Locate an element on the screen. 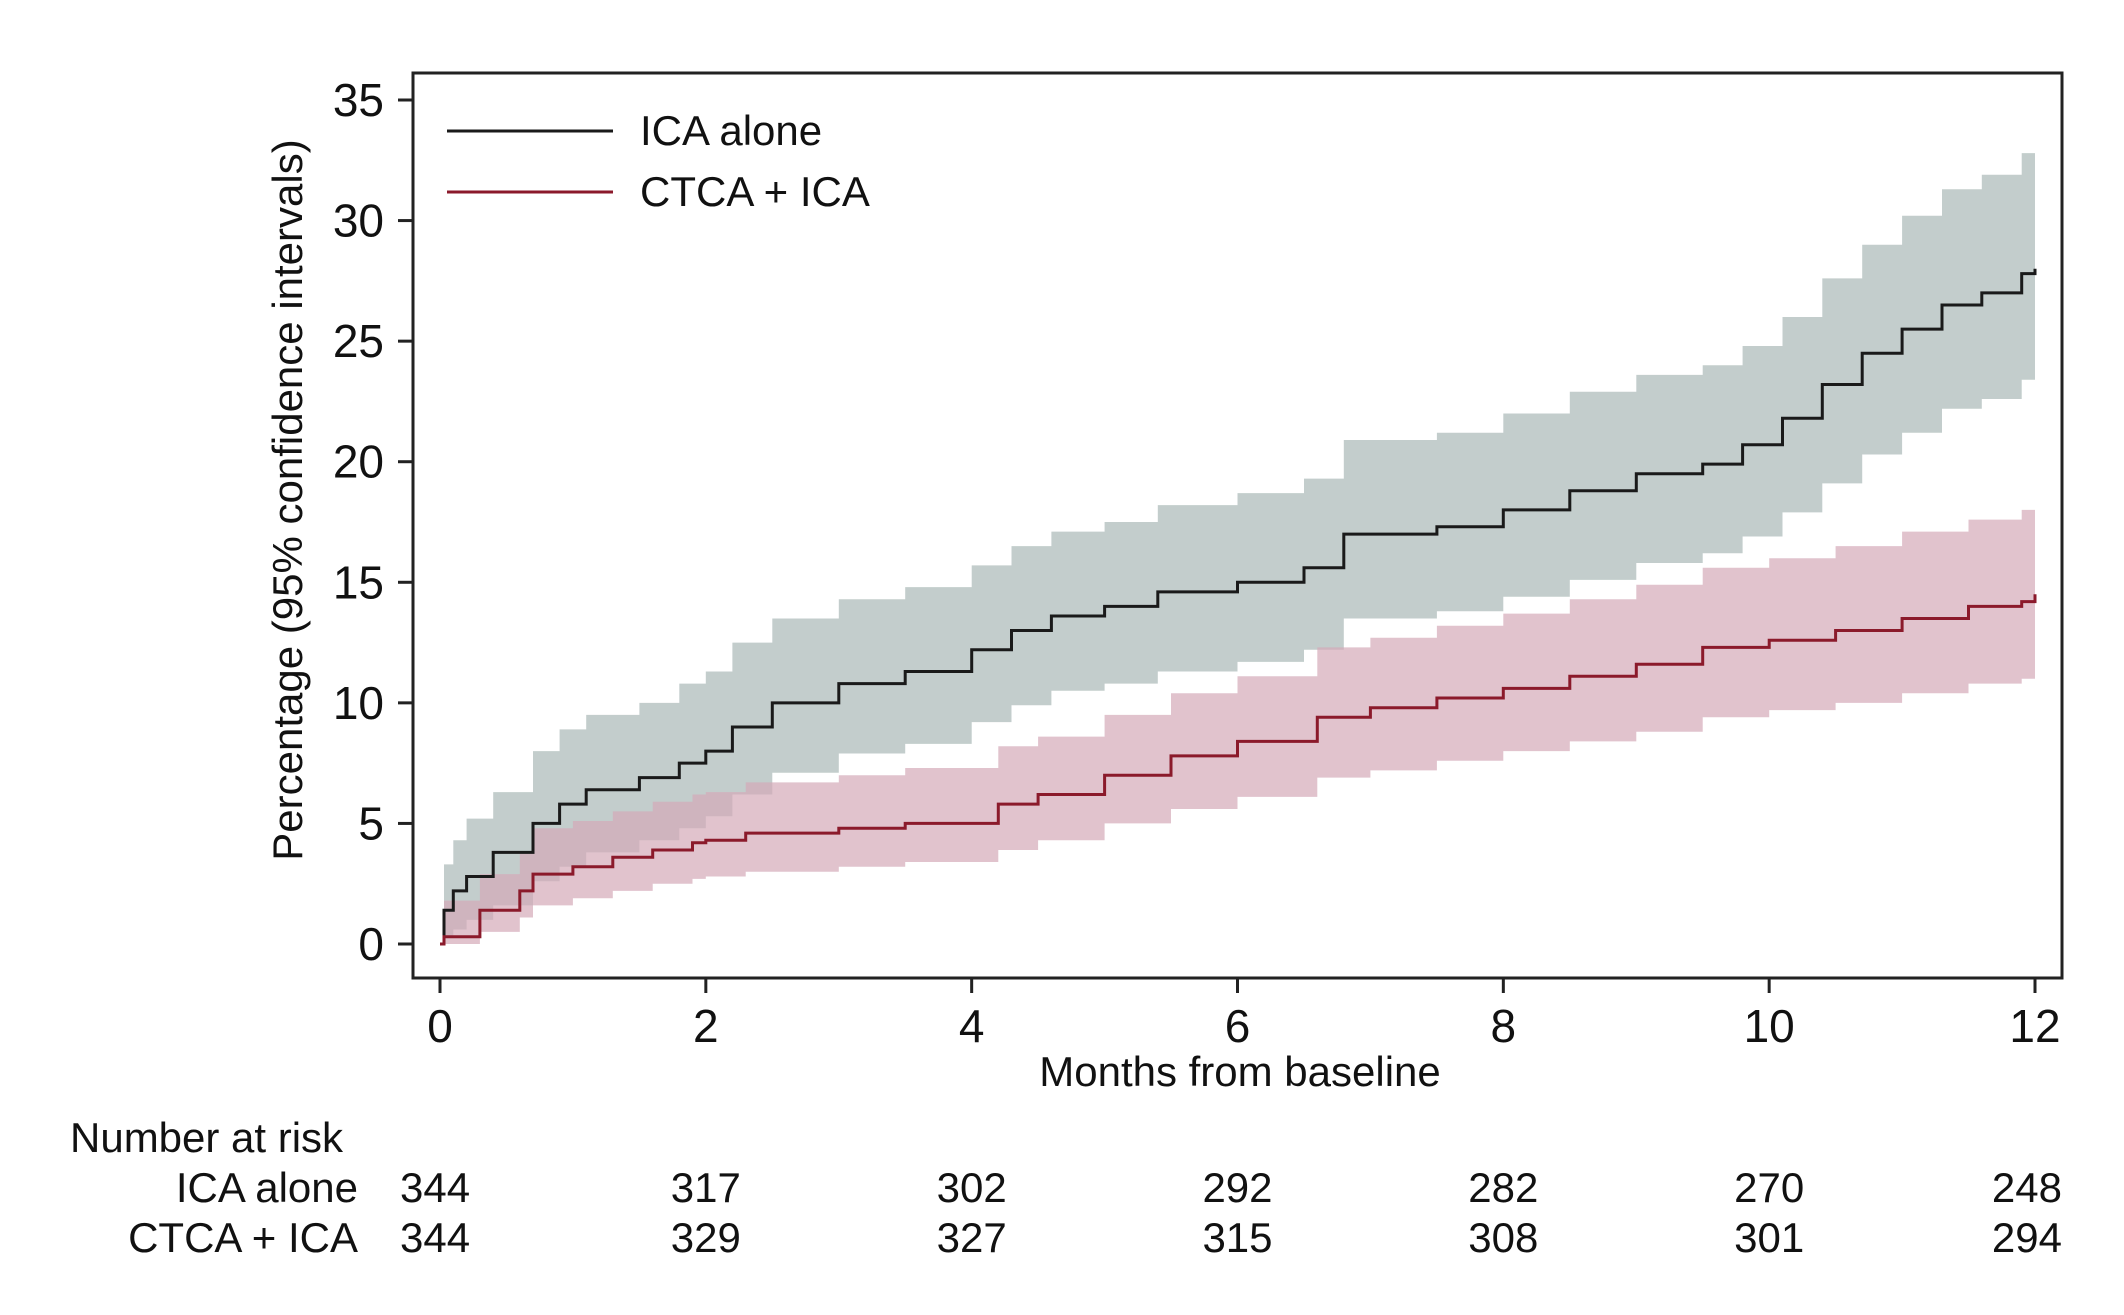 This screenshot has height=1315, width=2124. x-tick-label-12: 12 is located at coordinates (2034, 1026).